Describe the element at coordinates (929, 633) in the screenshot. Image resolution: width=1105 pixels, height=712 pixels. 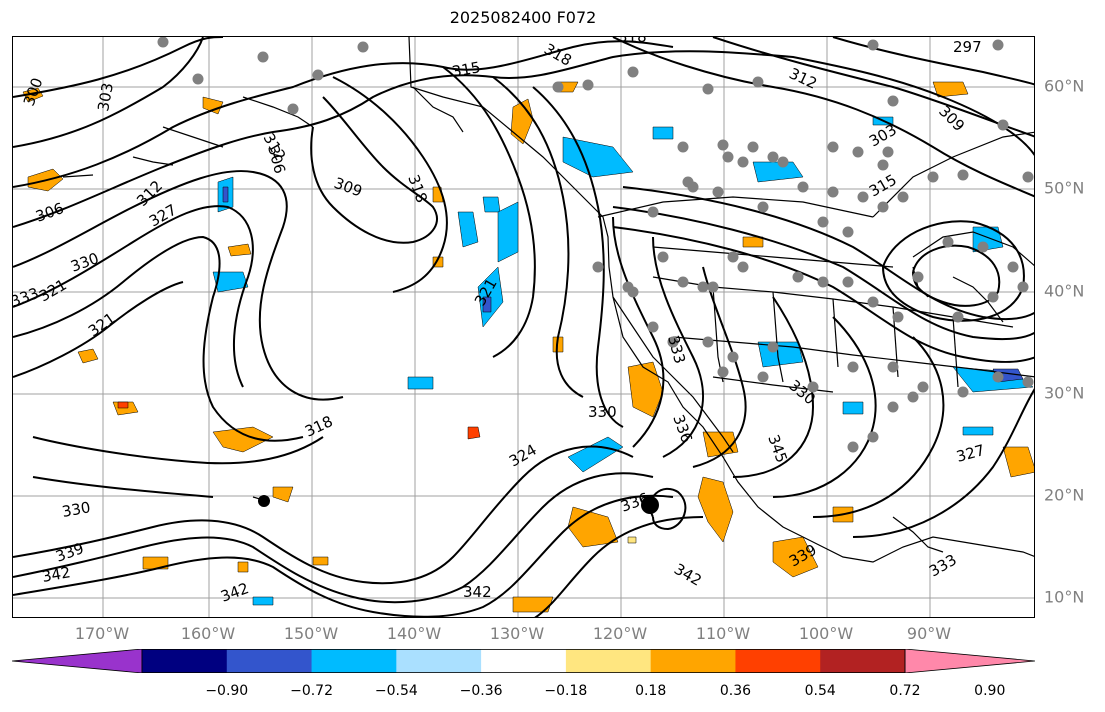
I see `longitude-label: 90°W` at that location.